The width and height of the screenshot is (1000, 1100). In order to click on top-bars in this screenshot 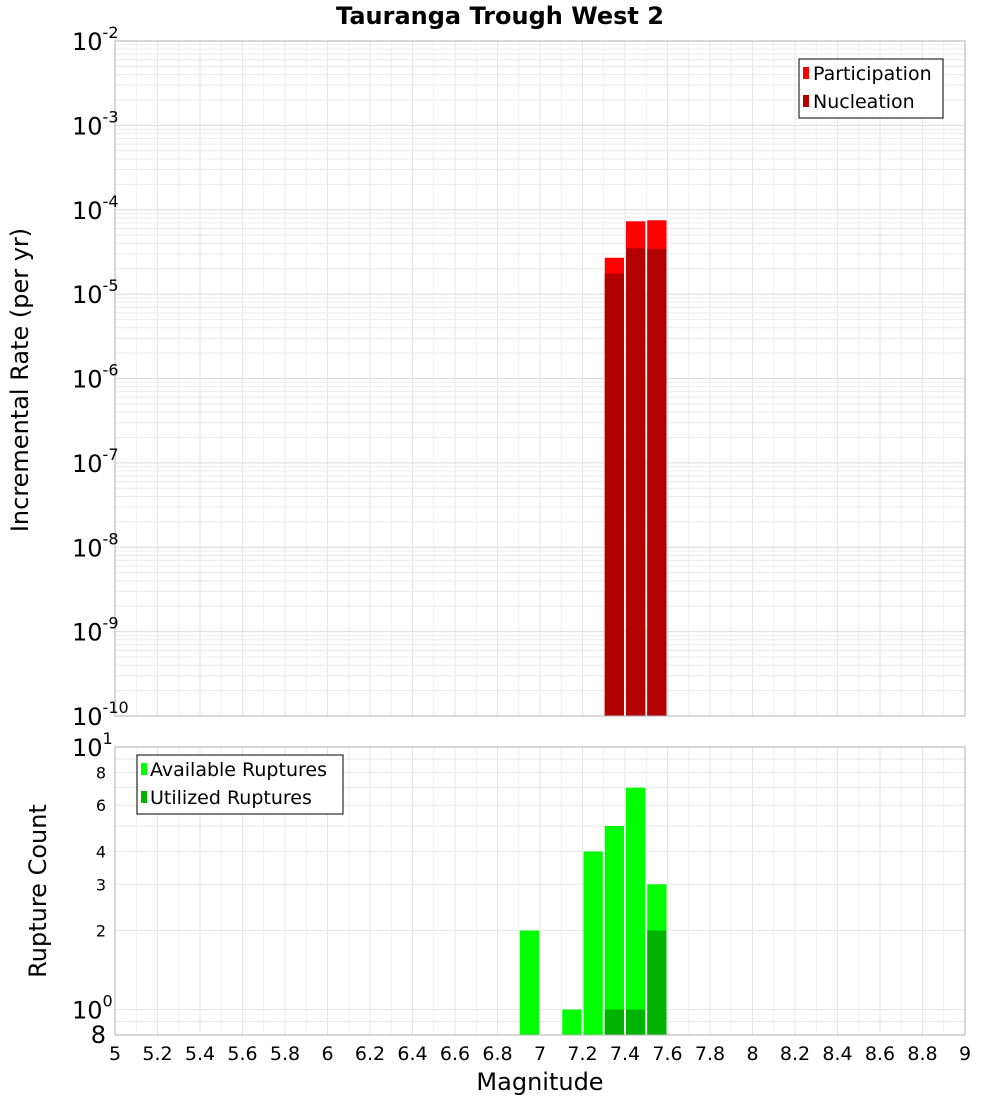, I will do `click(635, 468)`.